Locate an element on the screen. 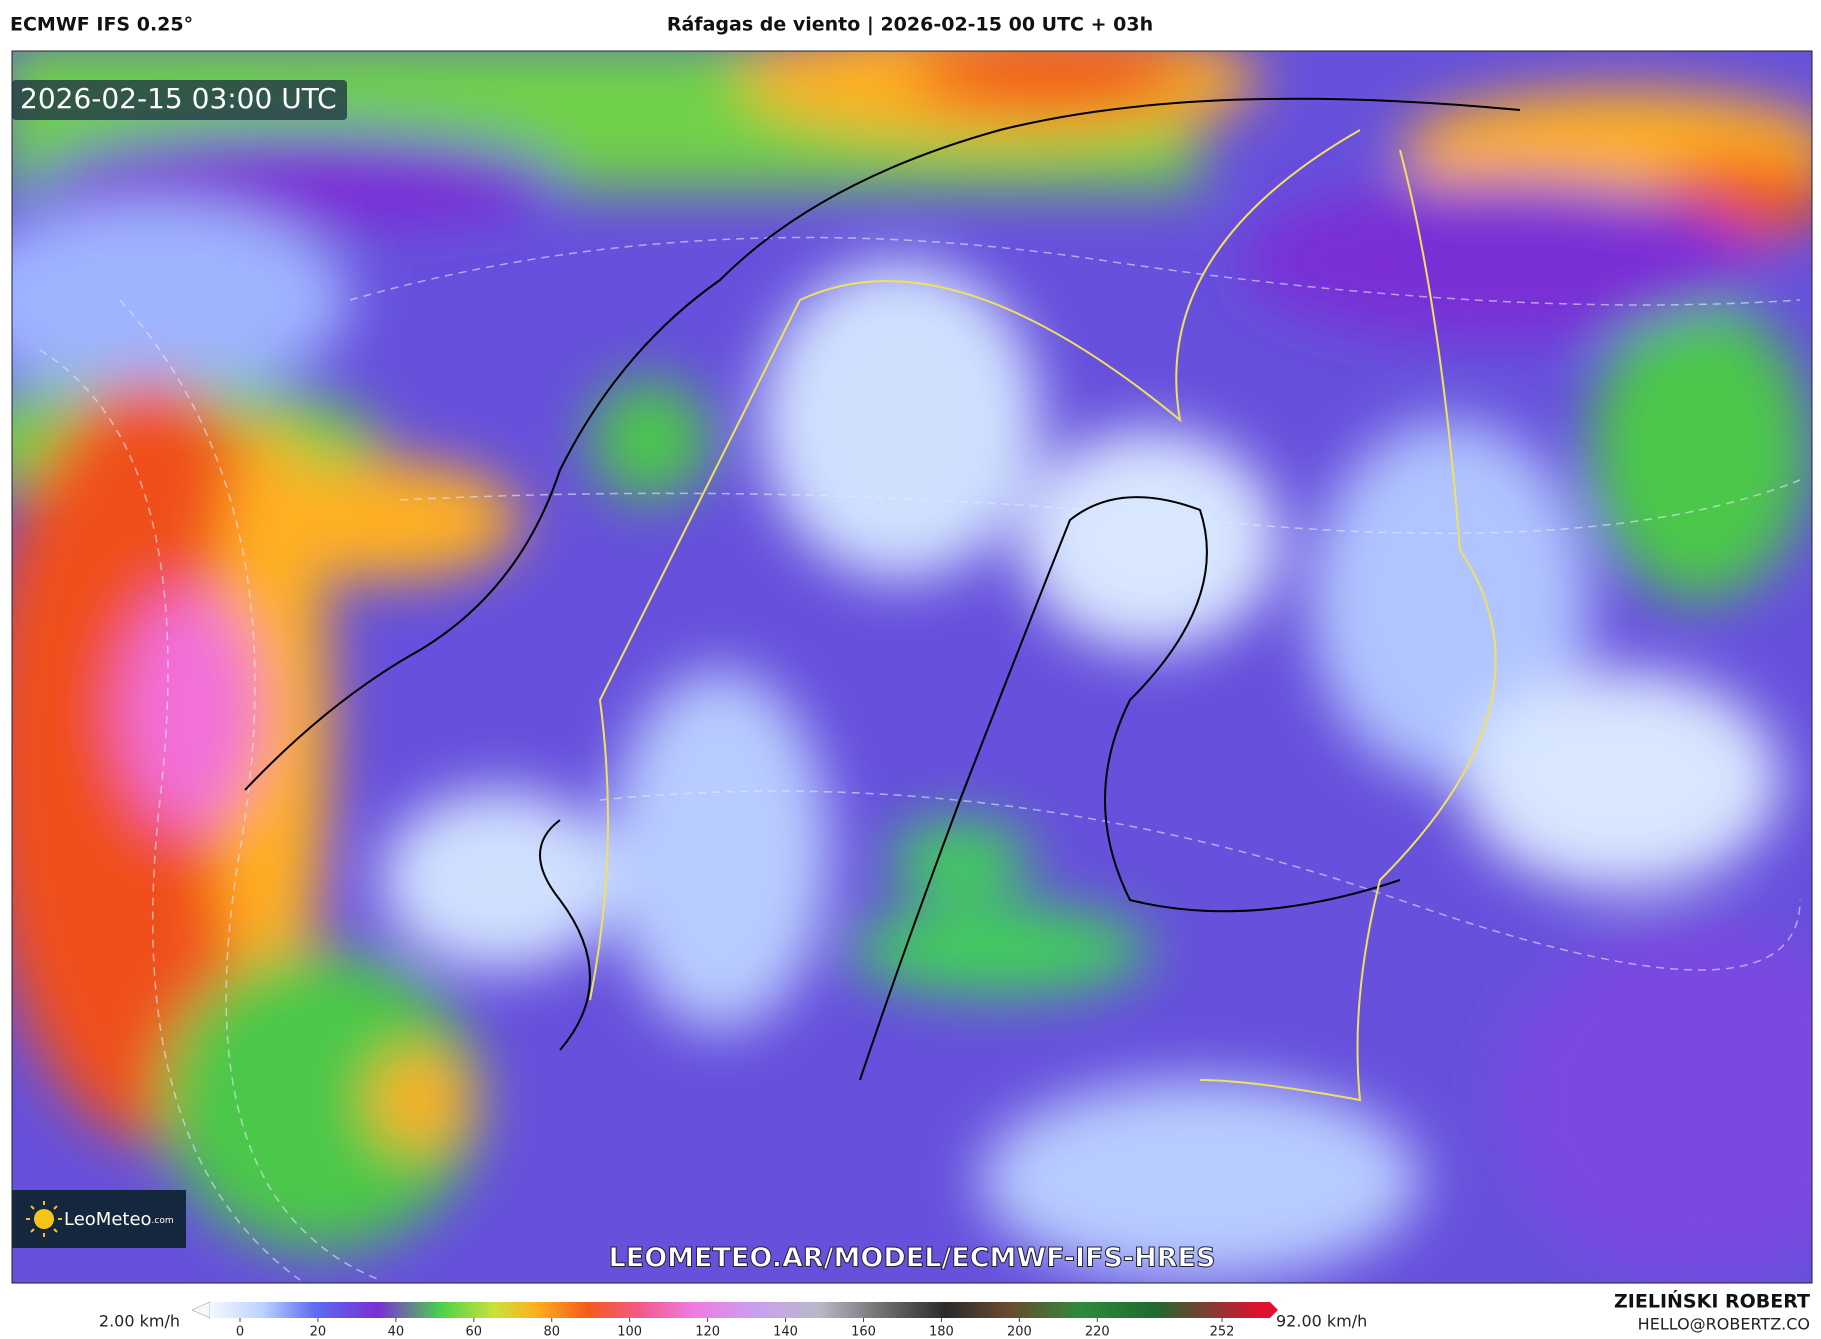  colorbar-tick-label: 120 is located at coordinates (707, 1332).